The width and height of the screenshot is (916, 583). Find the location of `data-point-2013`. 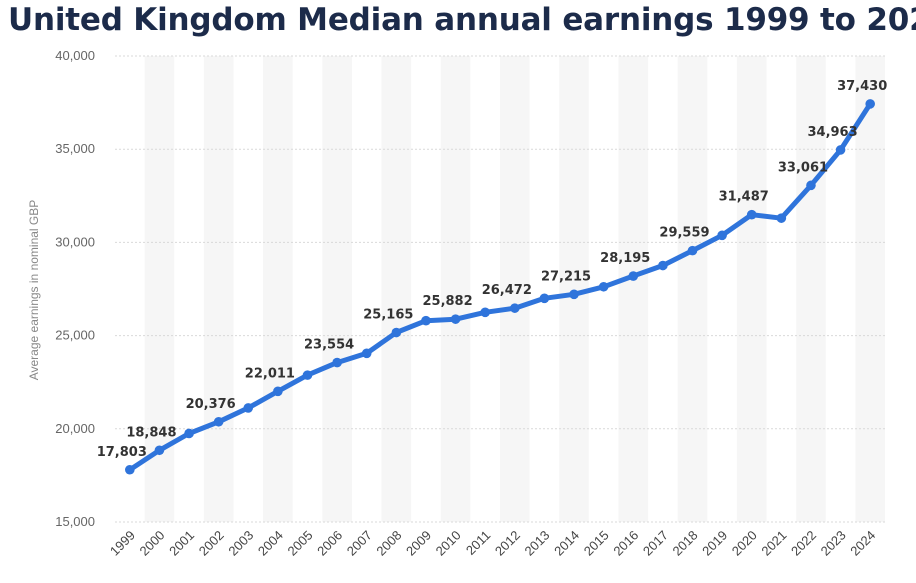

data-point-2013 is located at coordinates (544, 298).